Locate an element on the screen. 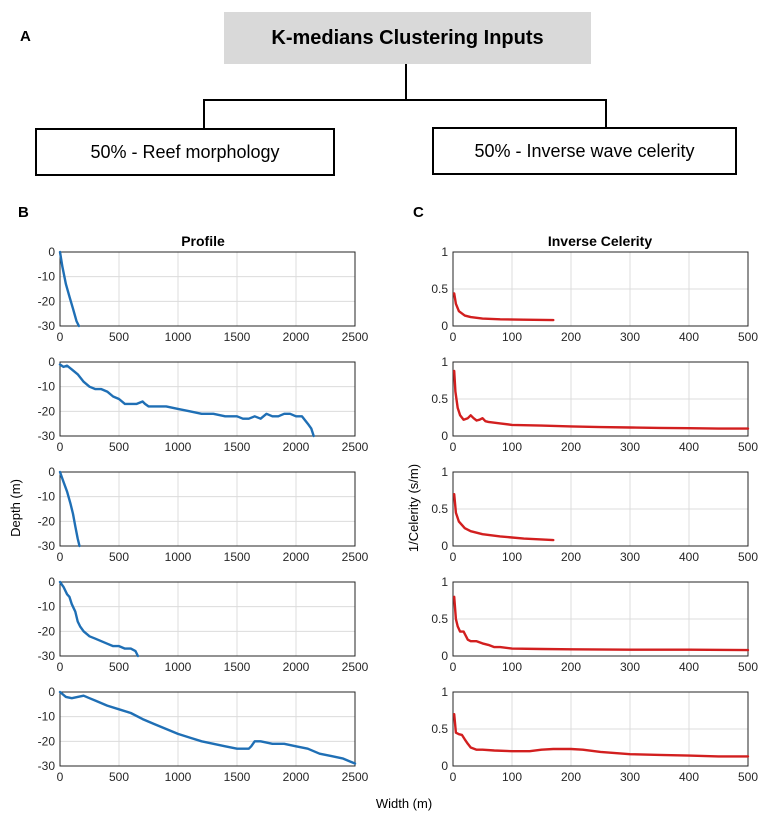  celerity-2-x-tick-label: 300 is located at coordinates (630, 447).